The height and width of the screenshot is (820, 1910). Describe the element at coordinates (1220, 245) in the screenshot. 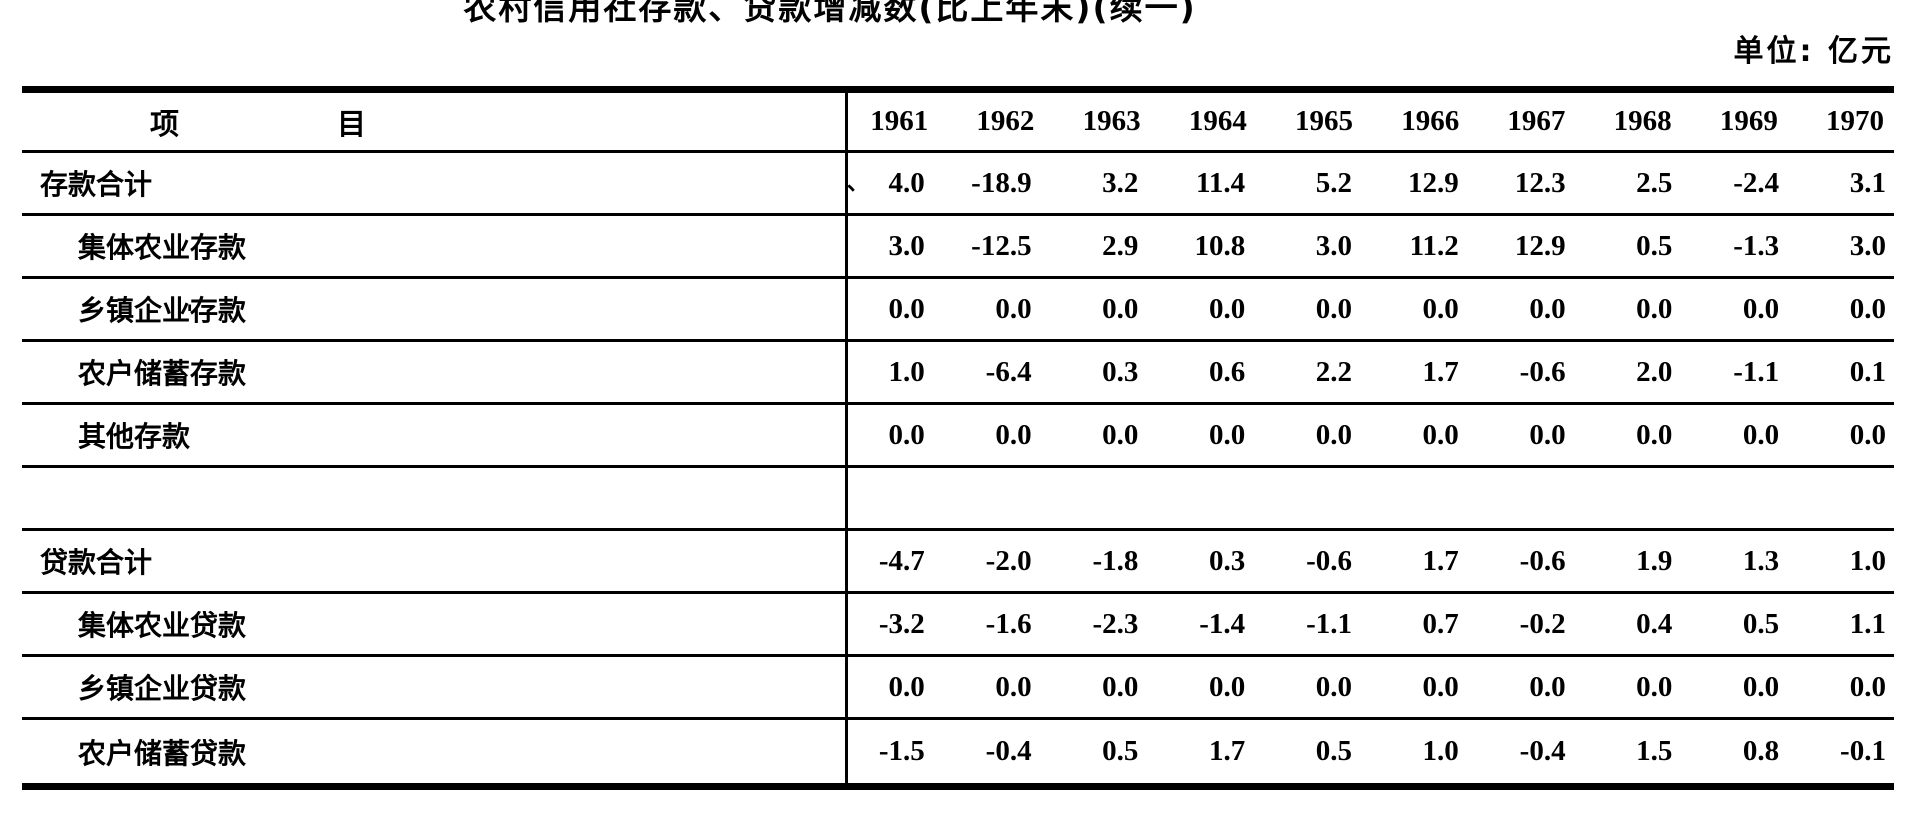

I see `value-cell: 10.8` at that location.